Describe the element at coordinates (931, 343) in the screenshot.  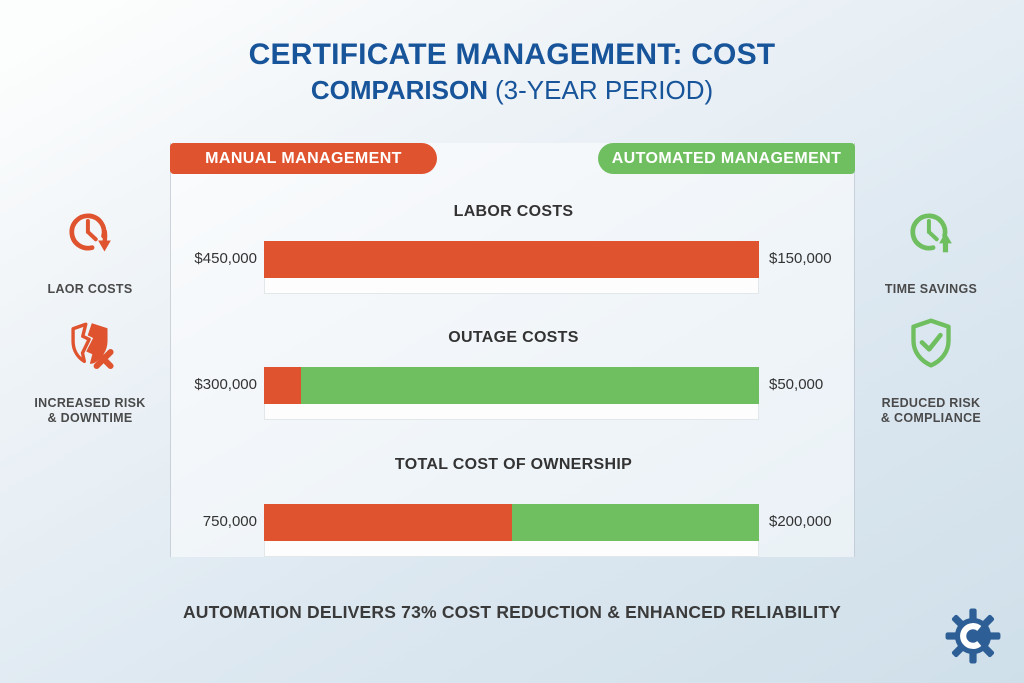
I see `shield-check-icon` at that location.